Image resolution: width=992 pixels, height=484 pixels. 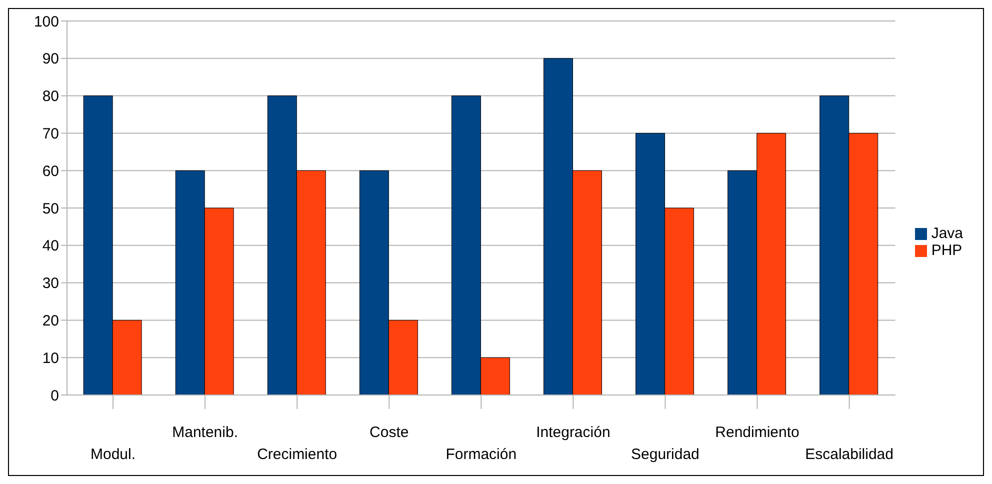 I want to click on x-tick-label: Coste, so click(x=389, y=432).